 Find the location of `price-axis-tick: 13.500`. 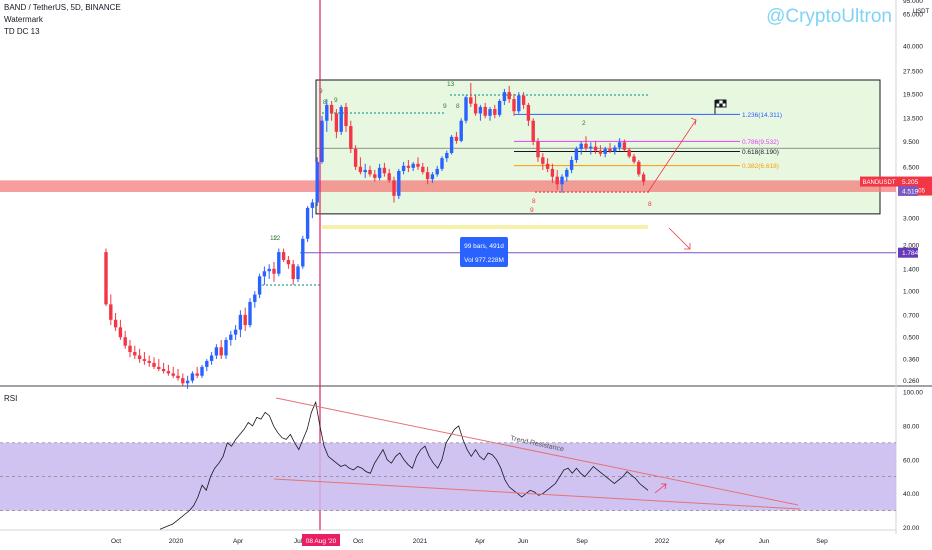

price-axis-tick: 13.500 is located at coordinates (913, 119).